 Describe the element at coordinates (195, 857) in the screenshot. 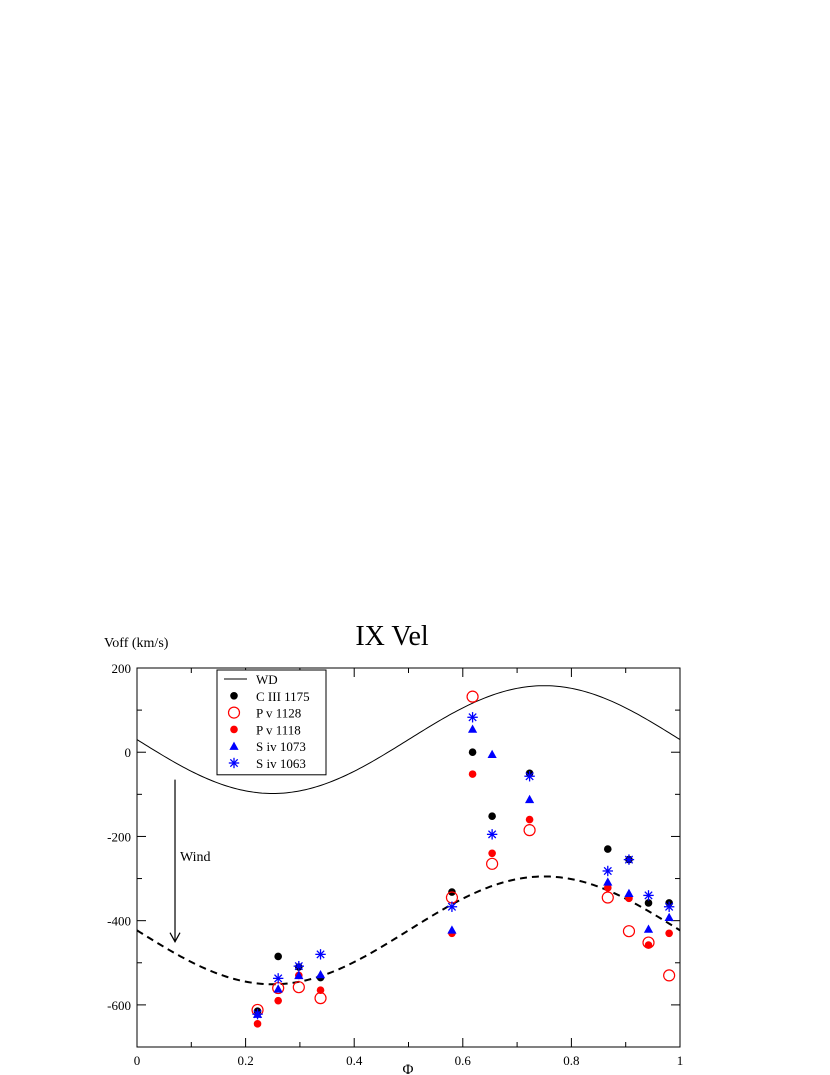

I see `wind-label: Wind` at that location.